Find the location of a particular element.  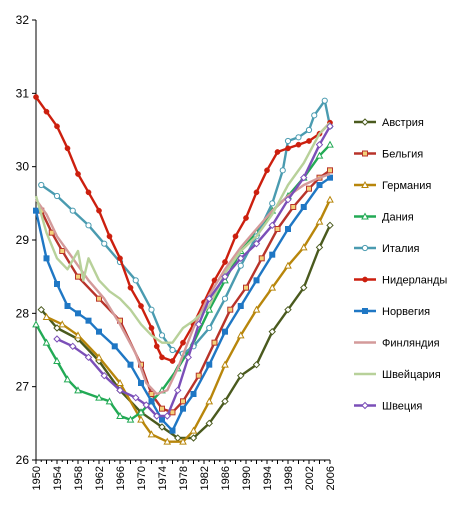

x-tick-label: 1962 is located at coordinates (100, 478).